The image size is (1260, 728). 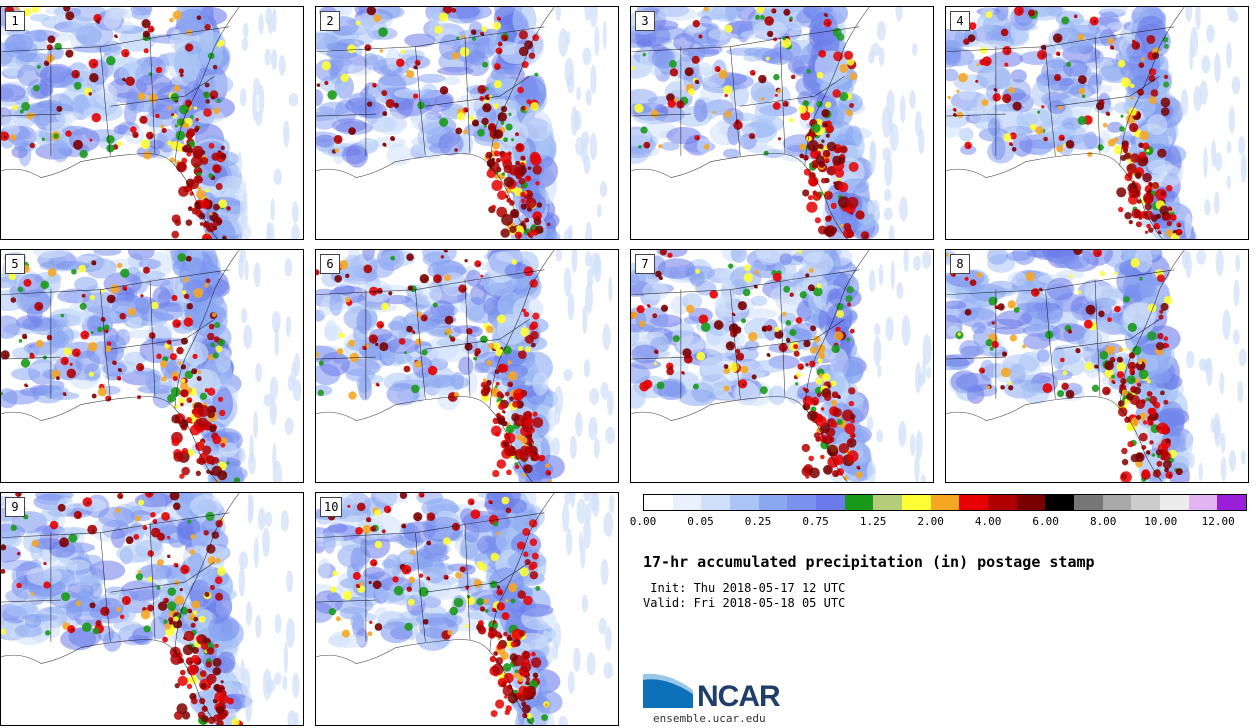 I want to click on colorbar-tick-label: 1.25, so click(x=873, y=521).